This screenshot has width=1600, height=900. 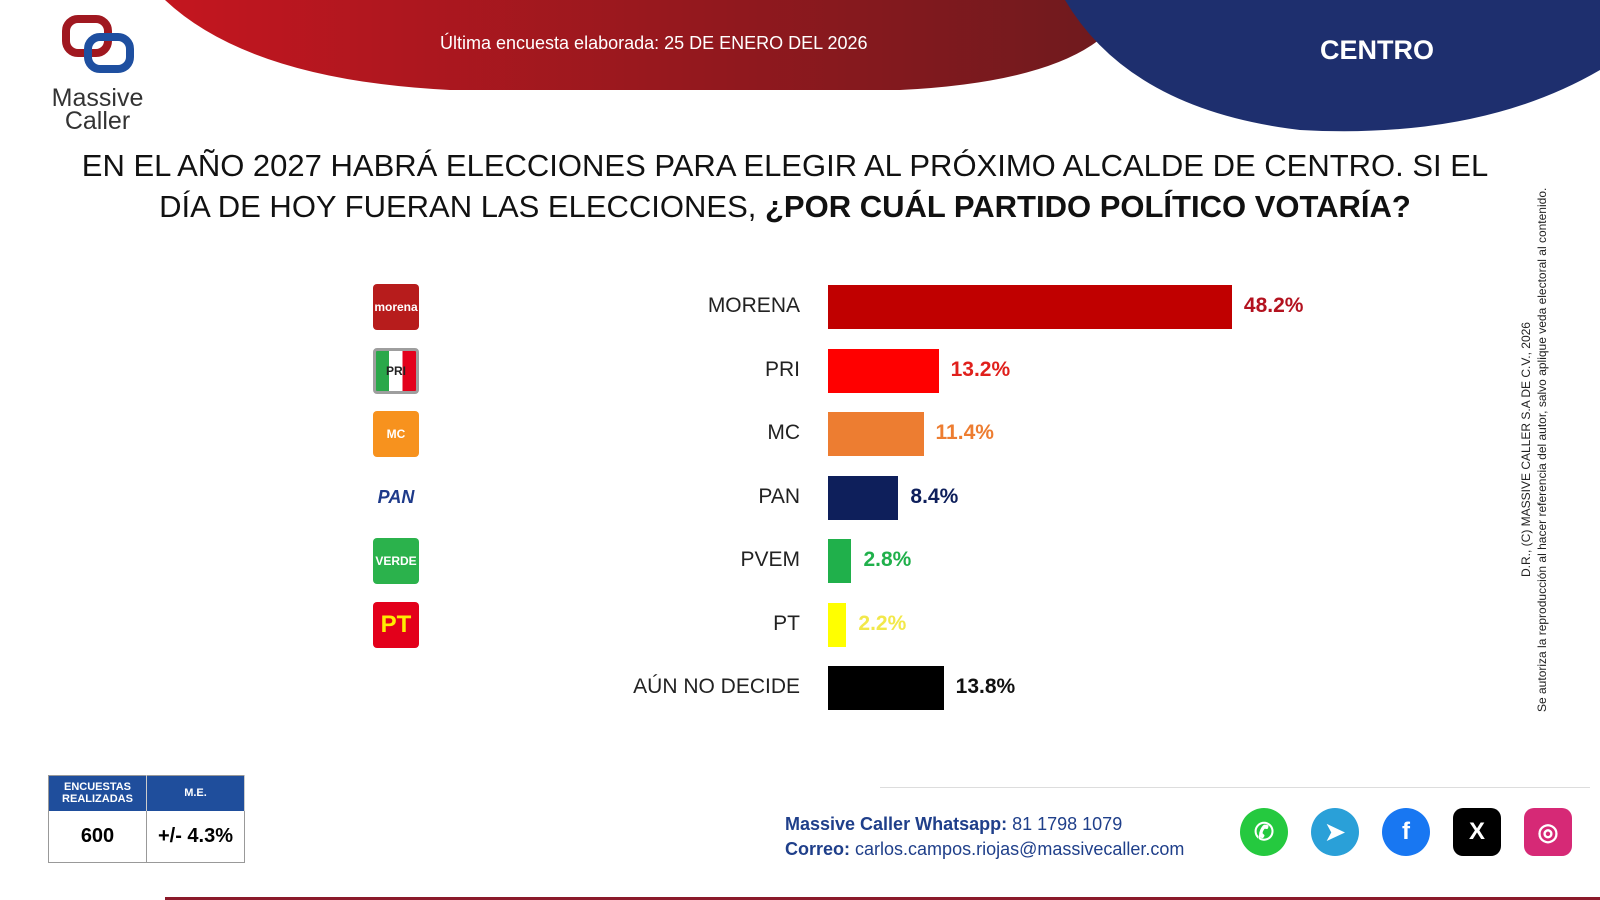 I want to click on category-label: PRI, so click(x=782, y=369).